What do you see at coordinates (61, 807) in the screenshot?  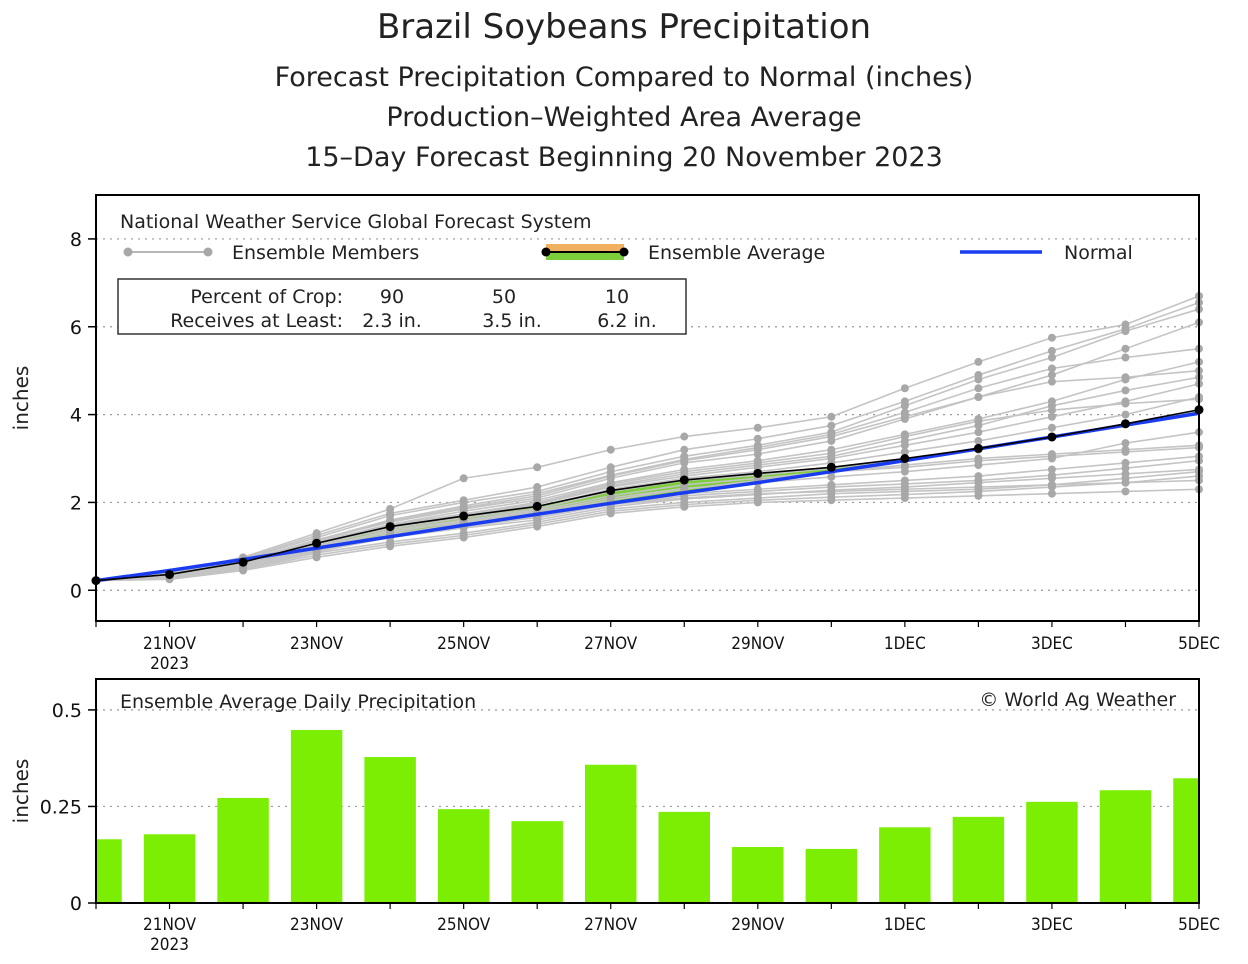 I see `bottom-y-tick-label: 0.25` at bounding box center [61, 807].